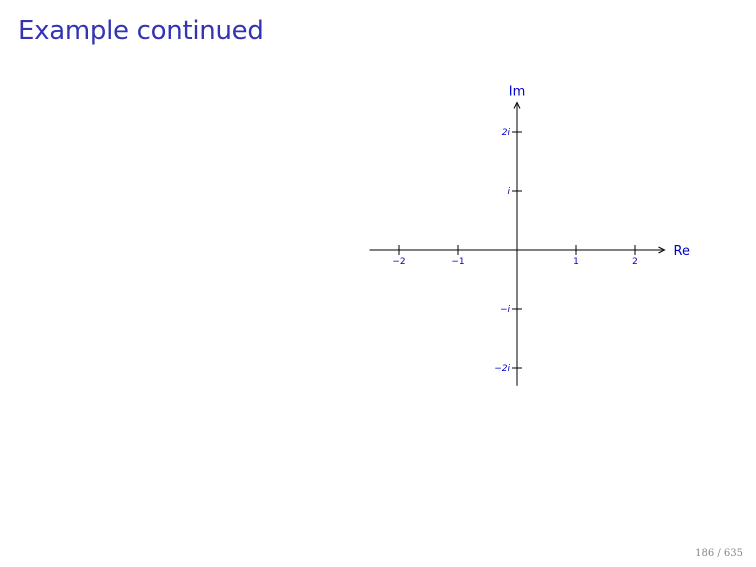  Describe the element at coordinates (502, 369) in the screenshot. I see `imag-tick-label: −2i` at that location.